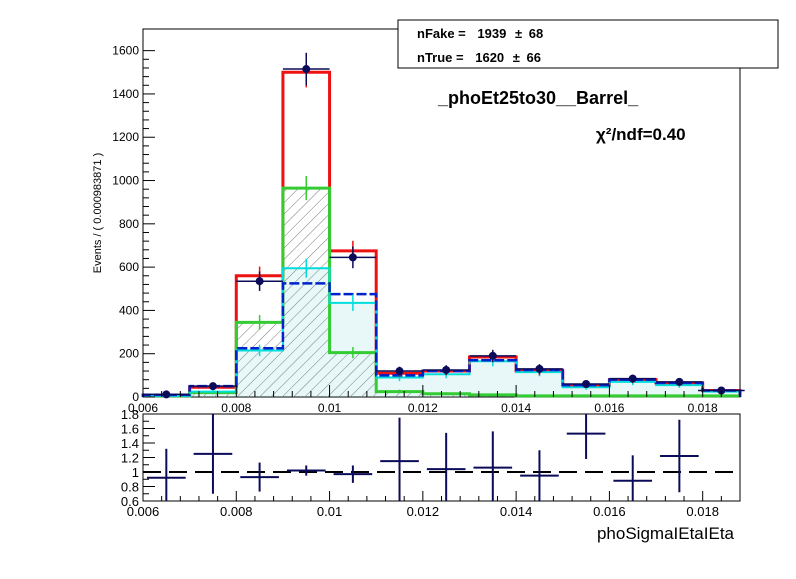  What do you see at coordinates (641, 134) in the screenshot?
I see `chi2-ndf-label: χ²/ndf=0.40` at bounding box center [641, 134].